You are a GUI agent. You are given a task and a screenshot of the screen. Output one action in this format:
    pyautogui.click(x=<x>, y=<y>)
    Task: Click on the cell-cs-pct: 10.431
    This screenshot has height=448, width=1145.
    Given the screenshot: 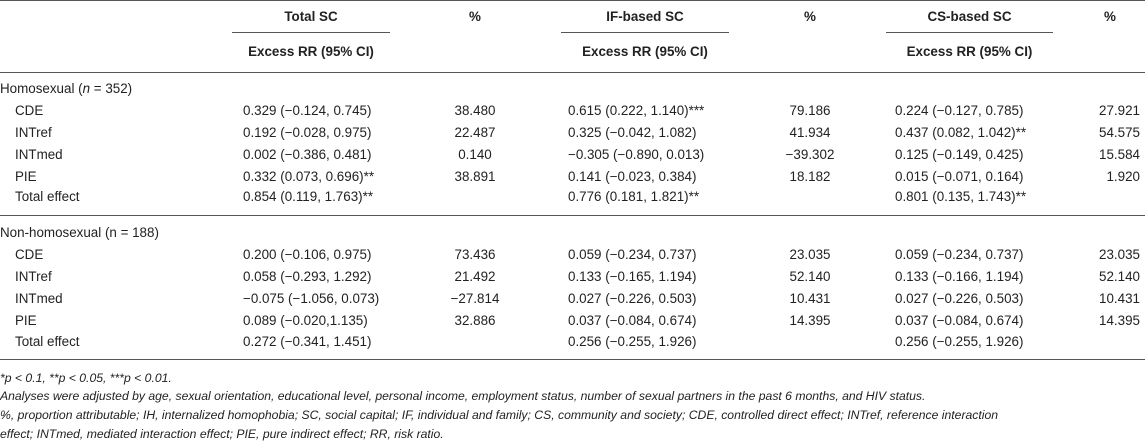 What is the action you would take?
    pyautogui.click(x=1119, y=298)
    